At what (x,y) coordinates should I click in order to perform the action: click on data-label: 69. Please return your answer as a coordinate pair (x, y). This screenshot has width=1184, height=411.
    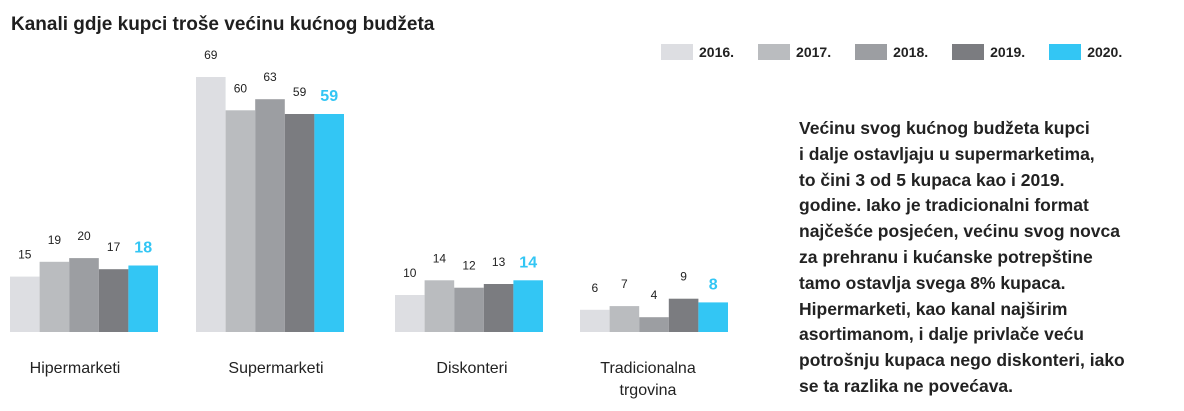
    Looking at the image, I should click on (211, 55).